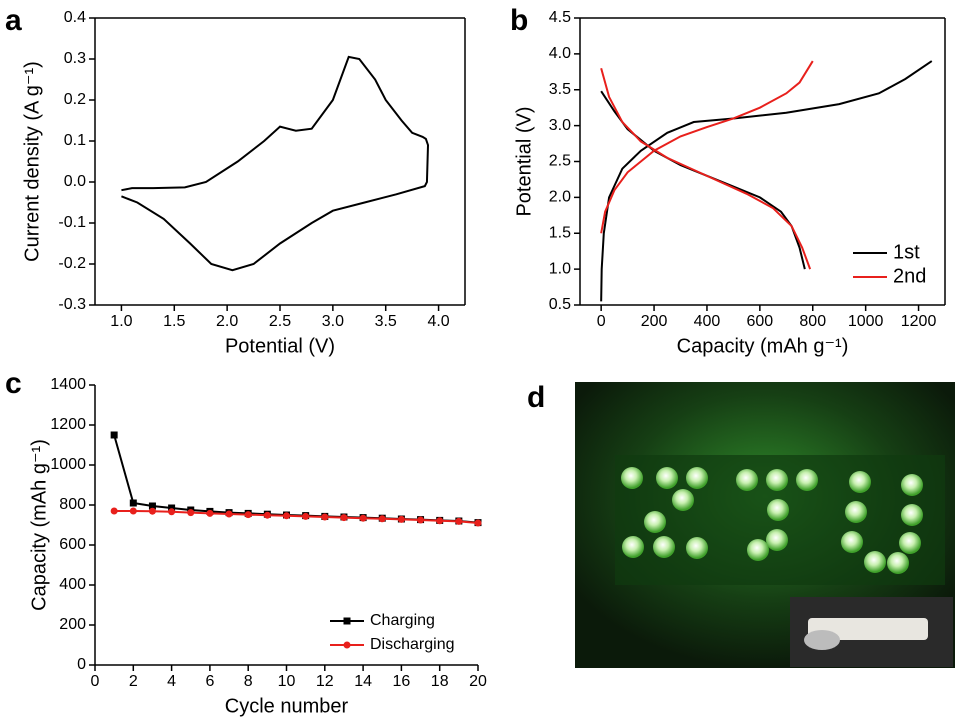 This screenshot has width=955, height=726. What do you see at coordinates (519, 20) in the screenshot?
I see `panel-label: b` at bounding box center [519, 20].